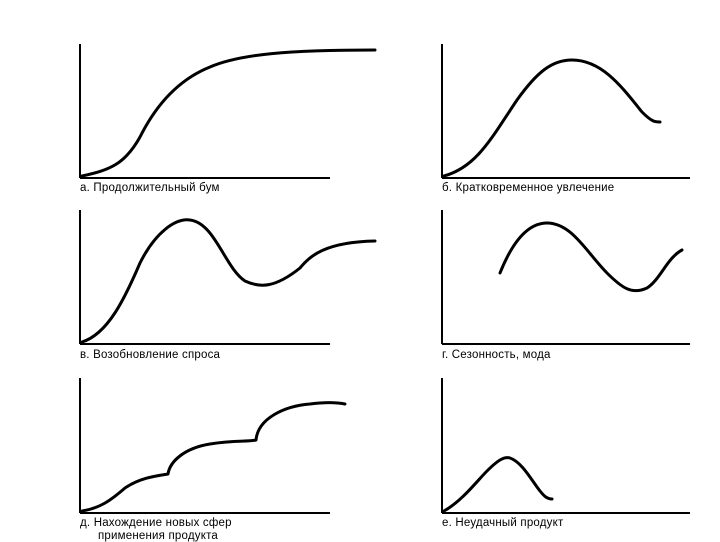 The height and width of the screenshot is (542, 720). I want to click on caption-failed-product: е. Неудачный продукт, so click(503, 523).